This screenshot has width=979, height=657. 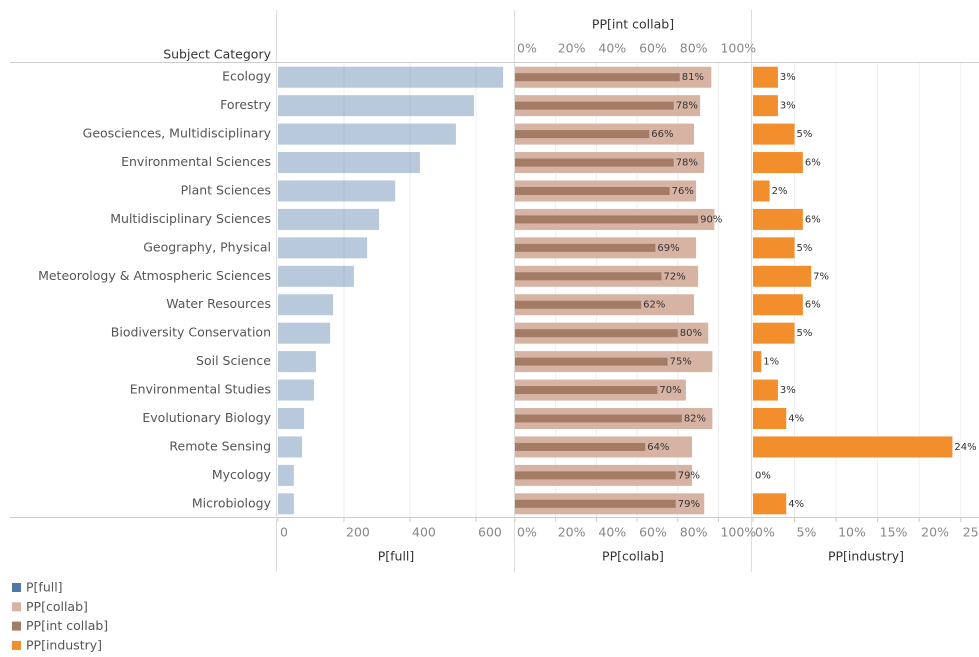 I want to click on value-label: 80%, so click(x=691, y=333).